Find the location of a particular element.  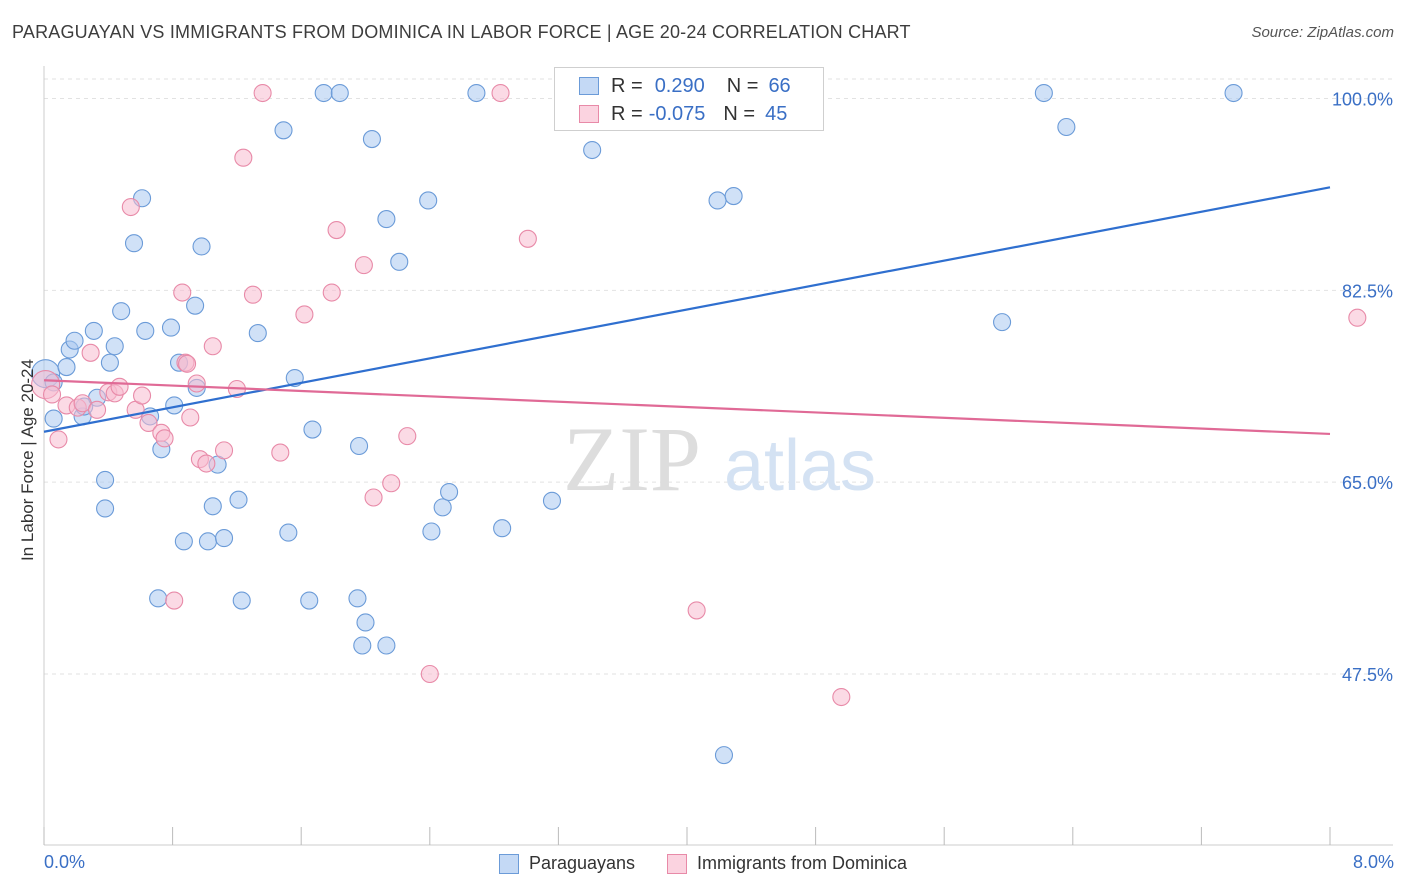

legend-r-value: 0.290 is located at coordinates (679, 85).